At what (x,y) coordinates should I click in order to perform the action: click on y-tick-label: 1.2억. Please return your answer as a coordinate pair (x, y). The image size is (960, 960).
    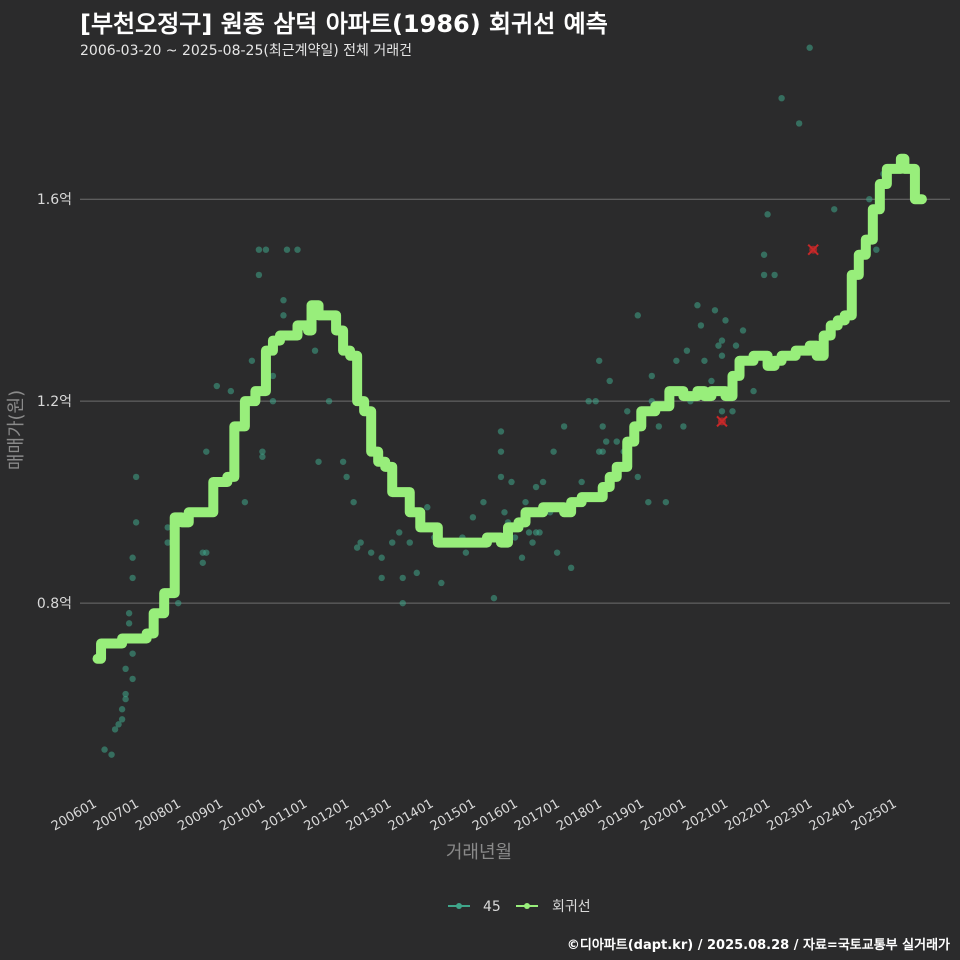
    Looking at the image, I should click on (54, 402).